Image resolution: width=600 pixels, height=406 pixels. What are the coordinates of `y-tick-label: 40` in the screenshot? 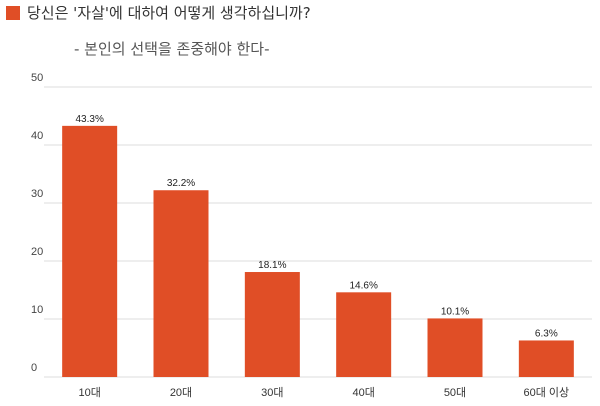 It's located at (37, 136).